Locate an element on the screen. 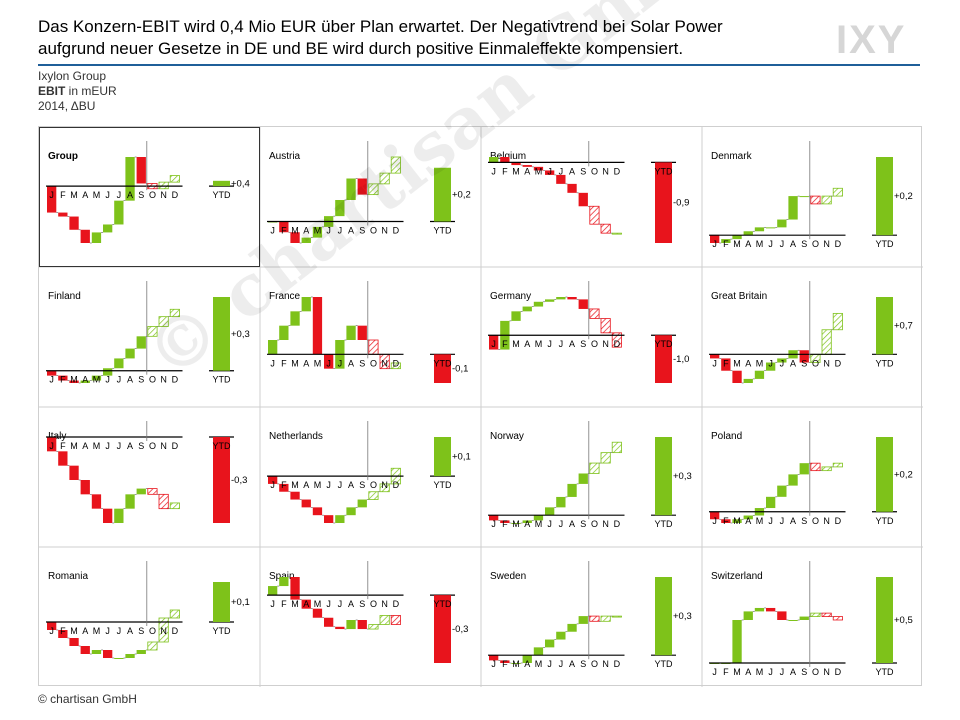 The width and height of the screenshot is (960, 720). measure-unit: in mEUR is located at coordinates (91, 91).